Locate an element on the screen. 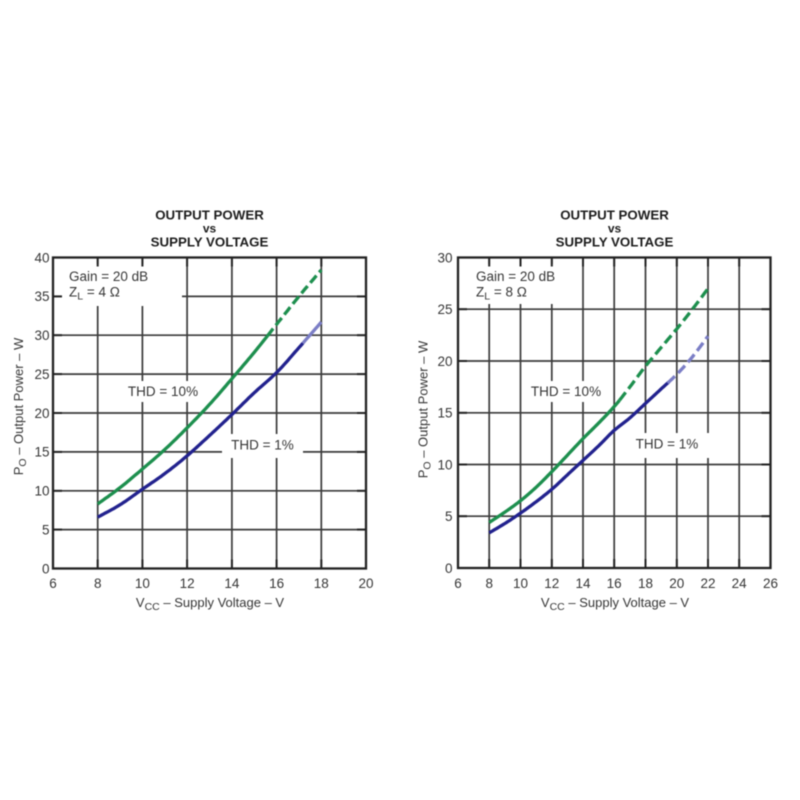 Image resolution: width=800 pixels, height=800 pixels. svg-text: 22 is located at coordinates (707, 583).